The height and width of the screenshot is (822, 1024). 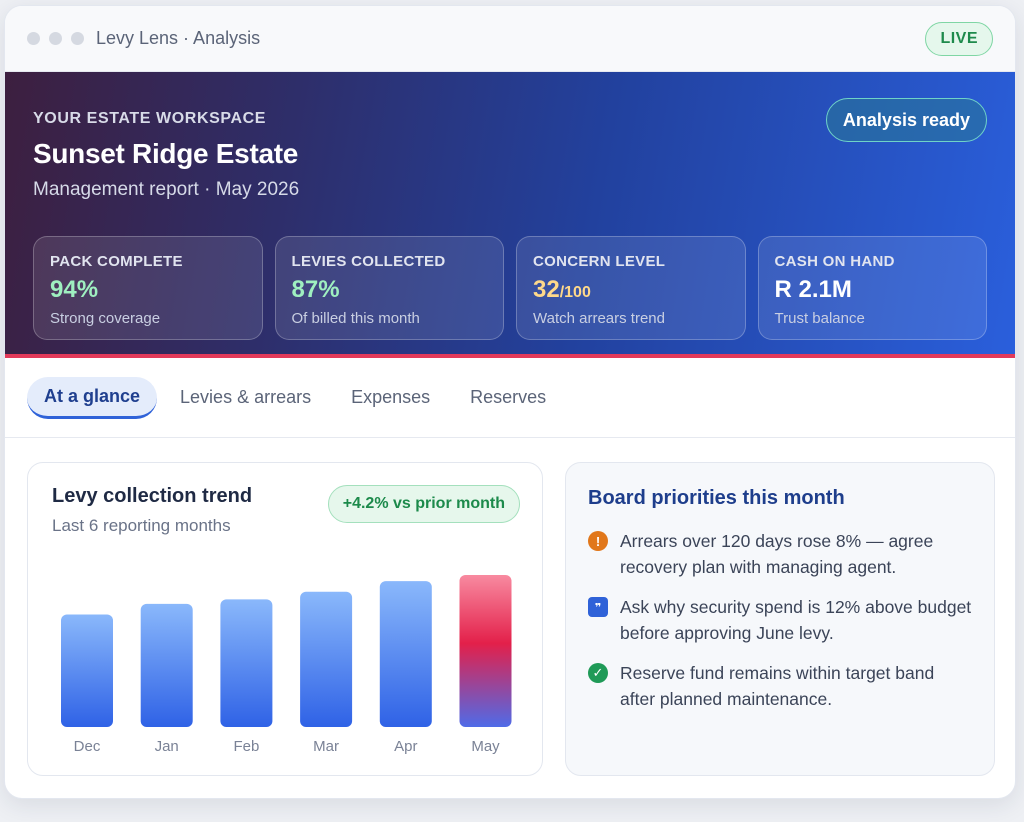 I want to click on chat-icon: ❞, so click(x=598, y=607).